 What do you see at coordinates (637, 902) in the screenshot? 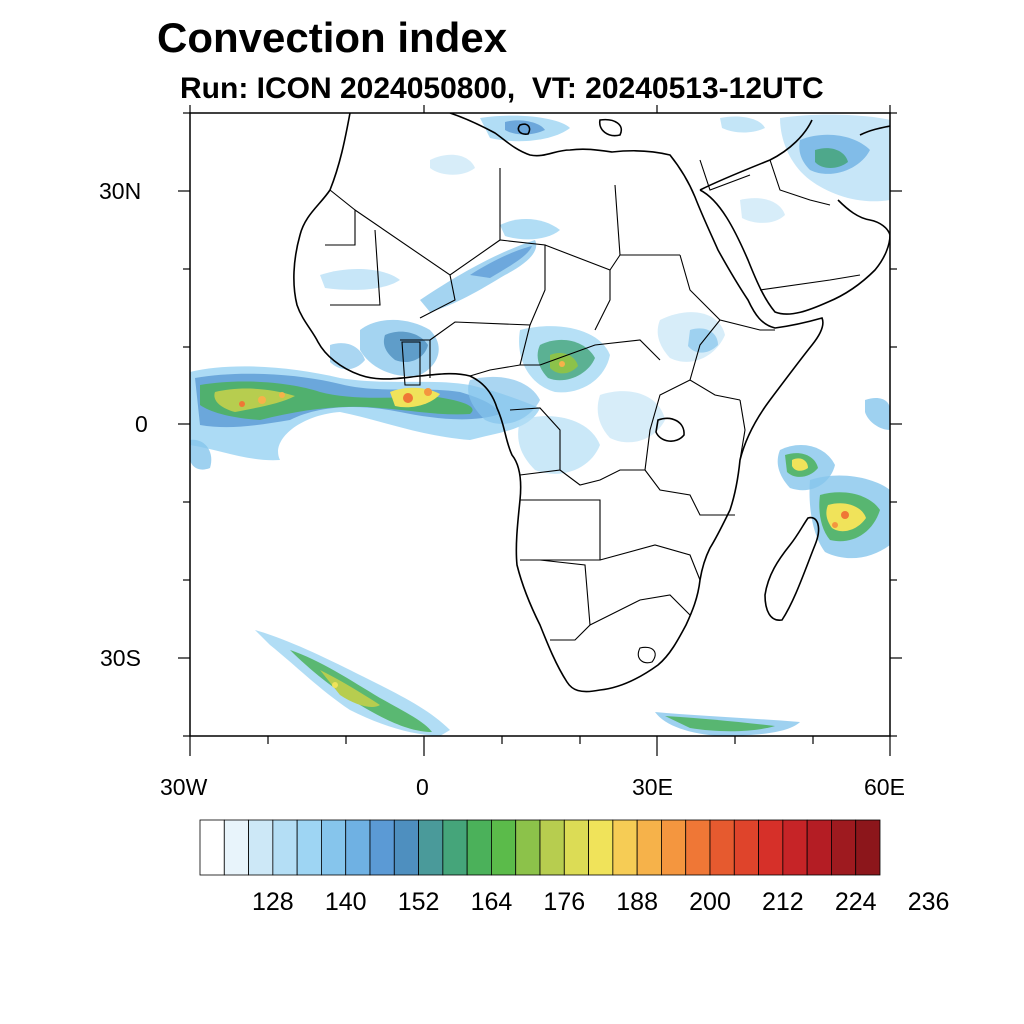
I see `colorbar-tick-label: 188` at bounding box center [637, 902].